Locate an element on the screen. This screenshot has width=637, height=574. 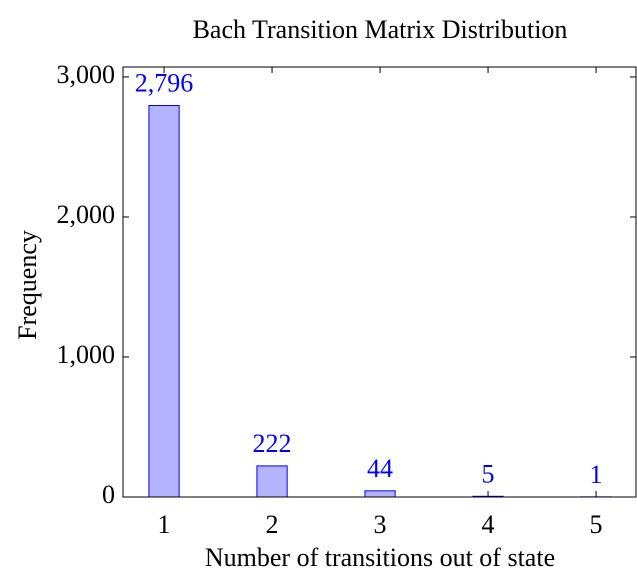
y-axis-label: Frequency is located at coordinates (27, 285).